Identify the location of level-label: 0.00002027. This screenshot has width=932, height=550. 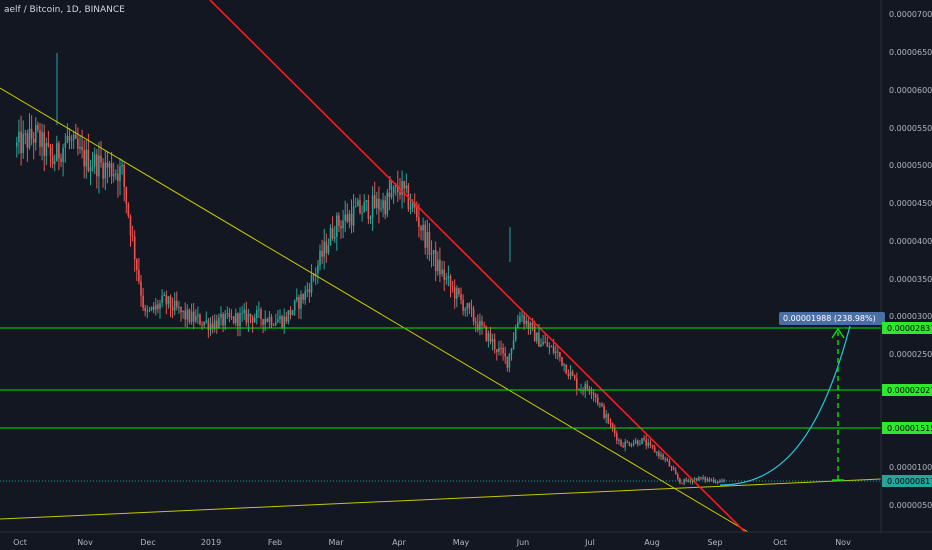
(909, 390).